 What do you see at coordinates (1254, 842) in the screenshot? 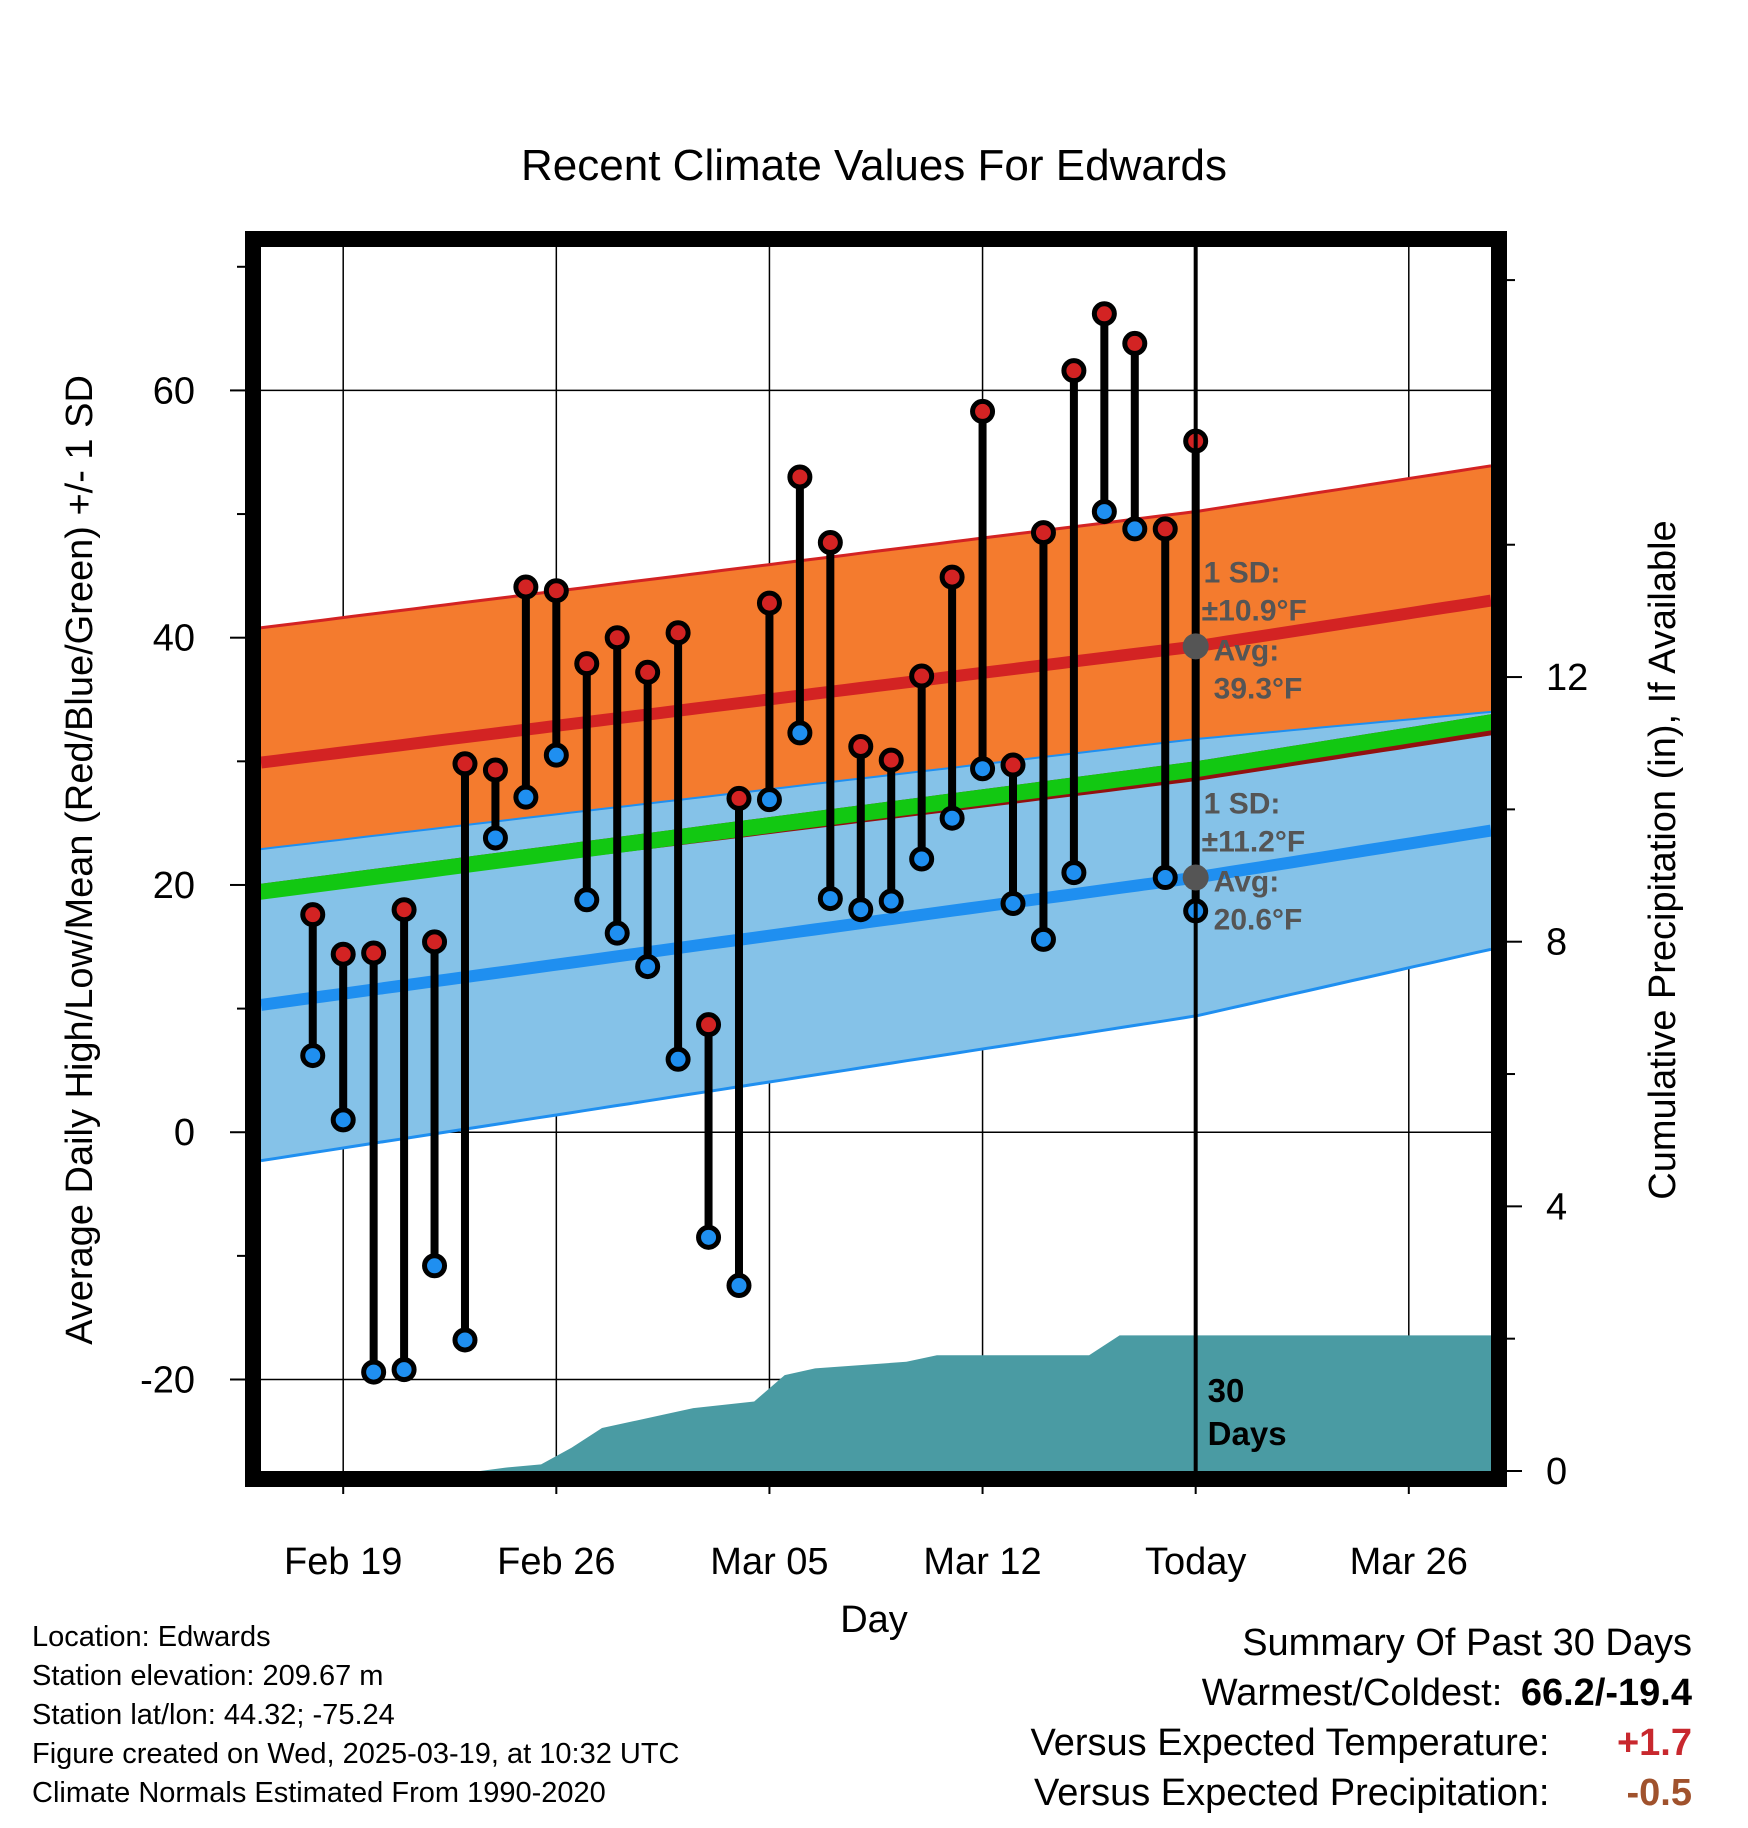
I see `low-sd-value: ±11.2°F` at bounding box center [1254, 842].